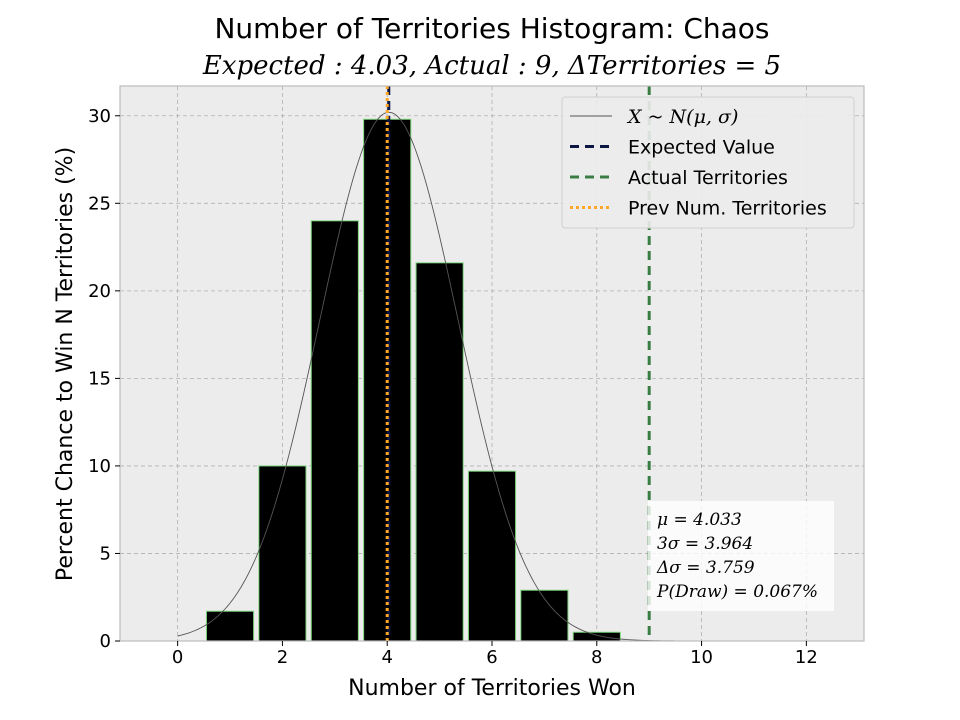 This screenshot has width=960, height=720. Describe the element at coordinates (596, 657) in the screenshot. I see `x-tick-label: 8` at that location.